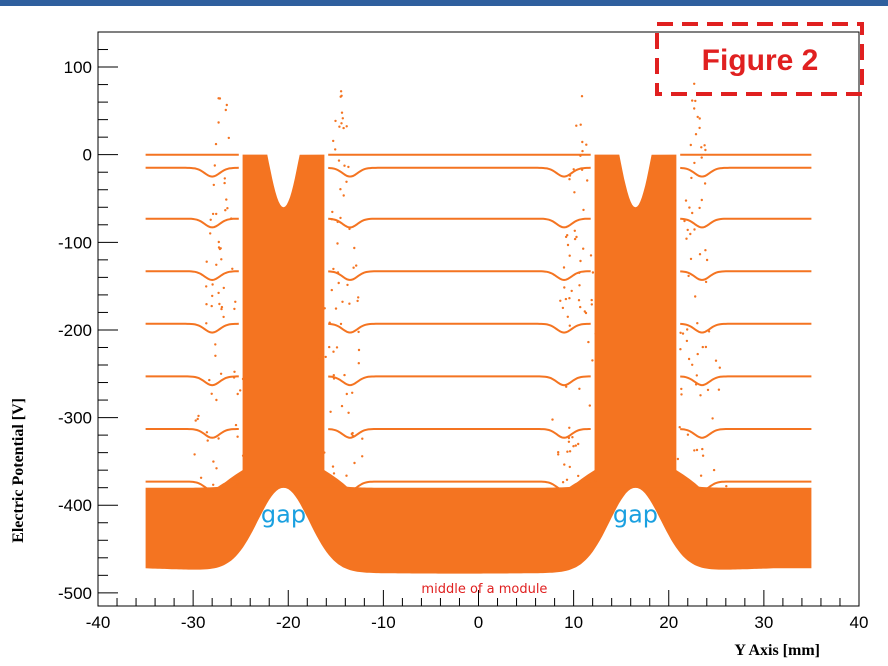  What do you see at coordinates (98, 622) in the screenshot?
I see `x-tick-label: -40` at bounding box center [98, 622].